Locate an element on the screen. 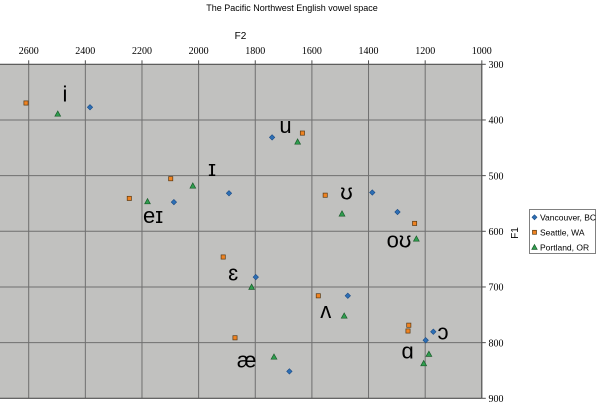 Image resolution: width=600 pixels, height=408 pixels. svg-text: ɪ is located at coordinates (212, 168).